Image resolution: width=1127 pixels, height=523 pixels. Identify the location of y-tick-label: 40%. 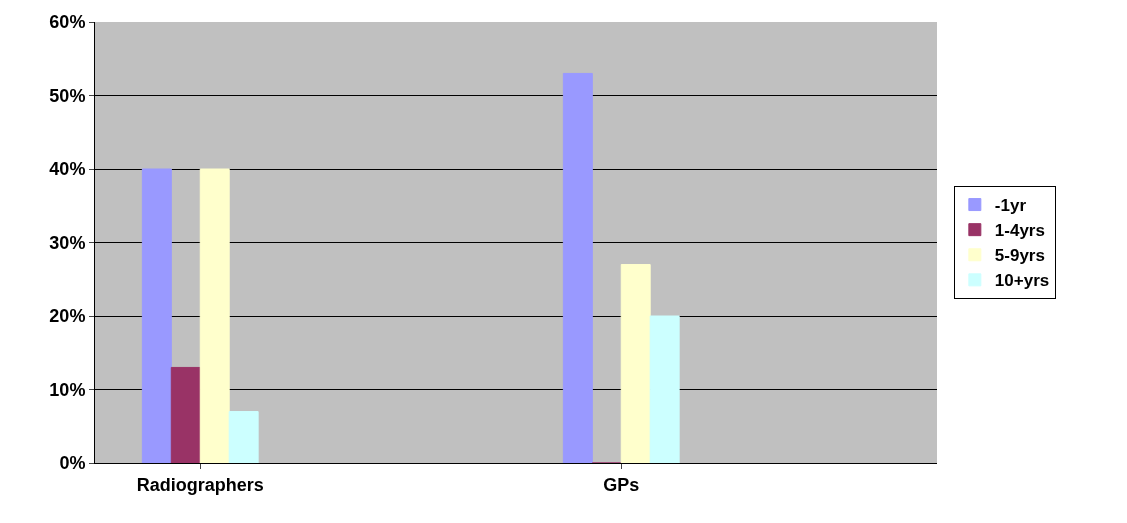
(67, 169).